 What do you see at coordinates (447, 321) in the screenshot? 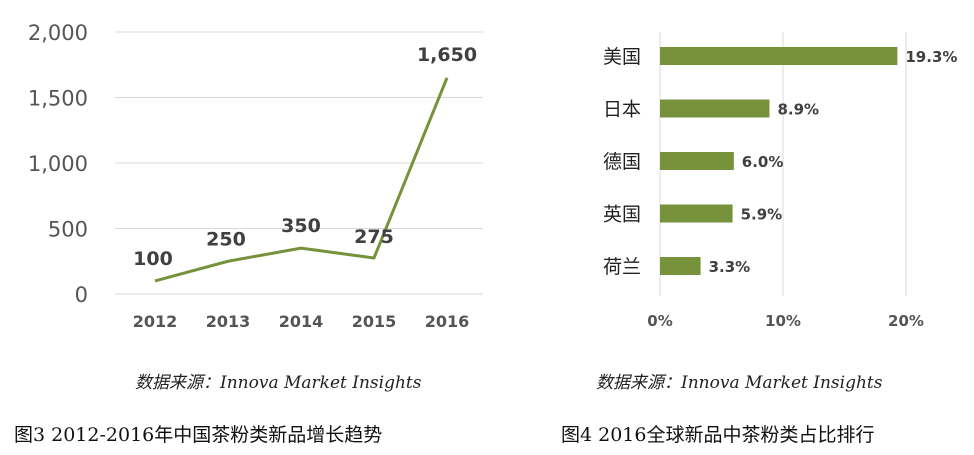
I see `x-tick-label: 2016` at bounding box center [447, 321].